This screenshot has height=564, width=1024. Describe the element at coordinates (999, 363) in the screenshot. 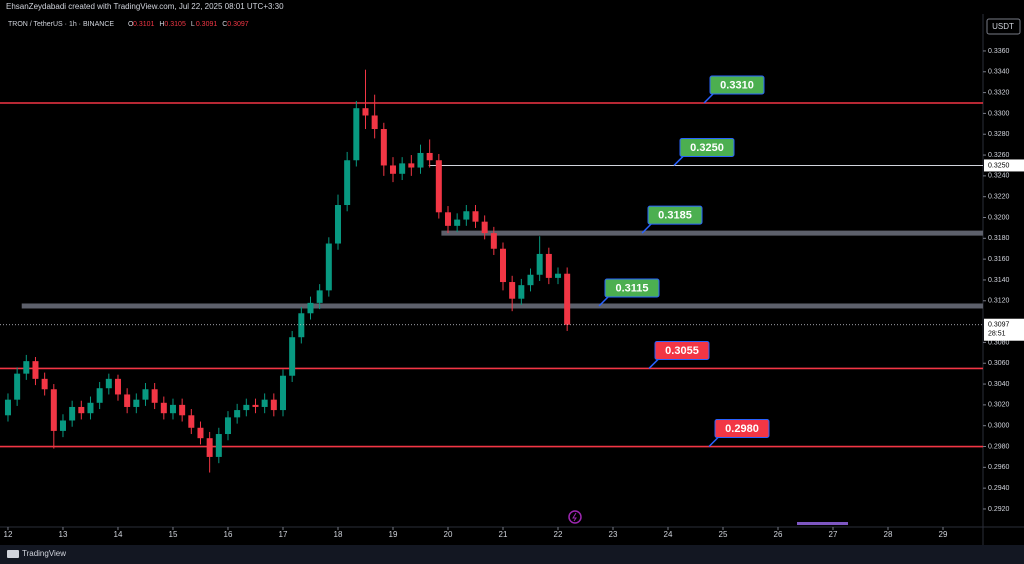

I see `y-tick-label: 0.3060` at that location.